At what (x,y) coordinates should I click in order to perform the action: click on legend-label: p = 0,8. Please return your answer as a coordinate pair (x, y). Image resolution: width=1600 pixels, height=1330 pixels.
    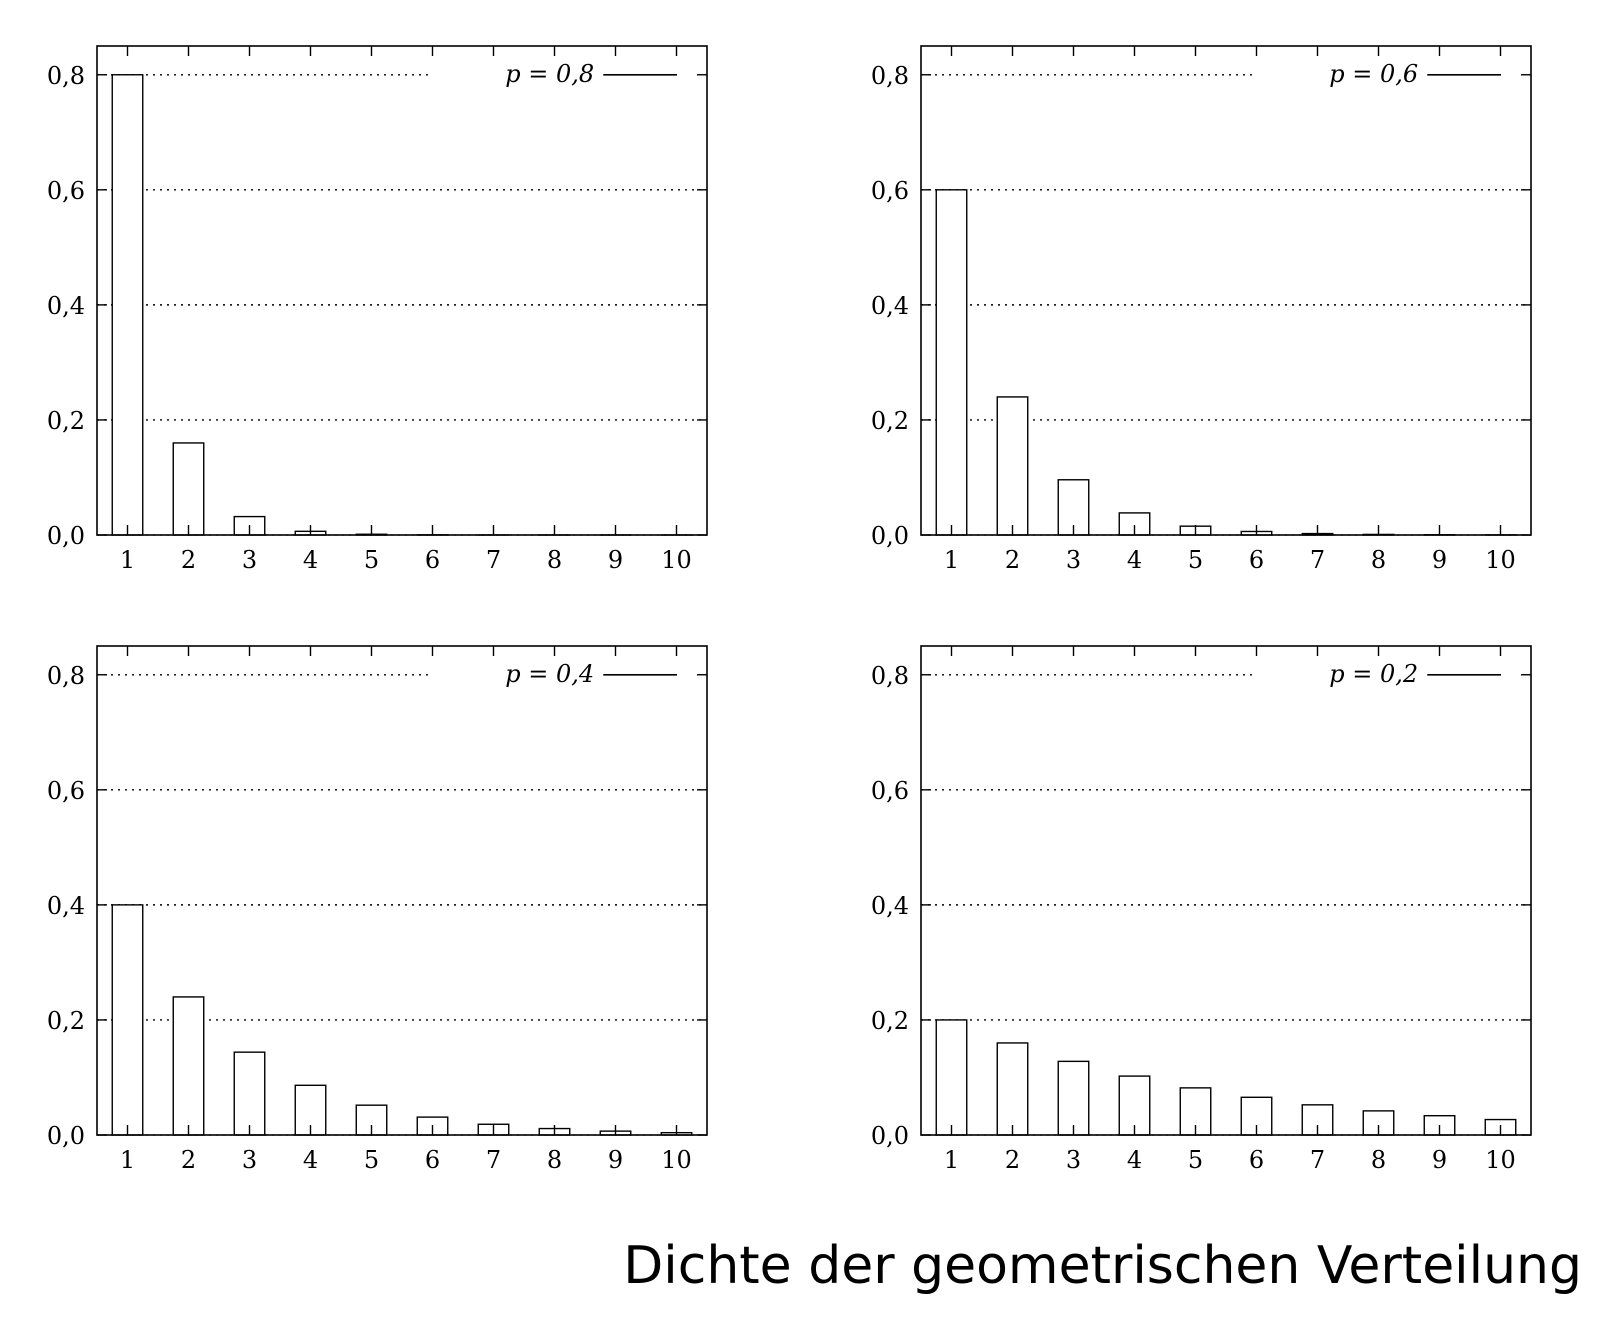
    Looking at the image, I should click on (549, 74).